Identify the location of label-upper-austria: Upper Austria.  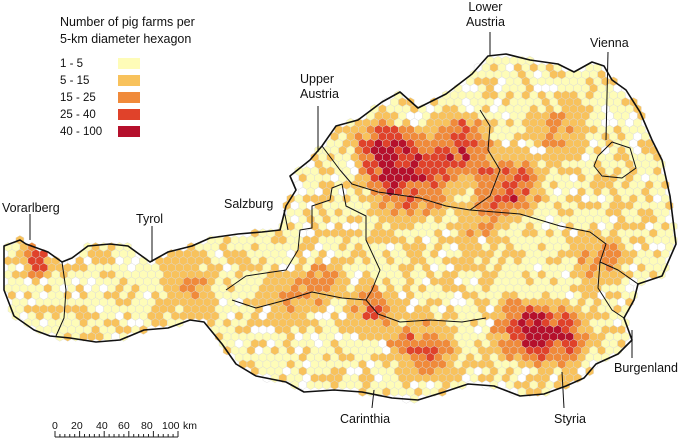
(319, 87).